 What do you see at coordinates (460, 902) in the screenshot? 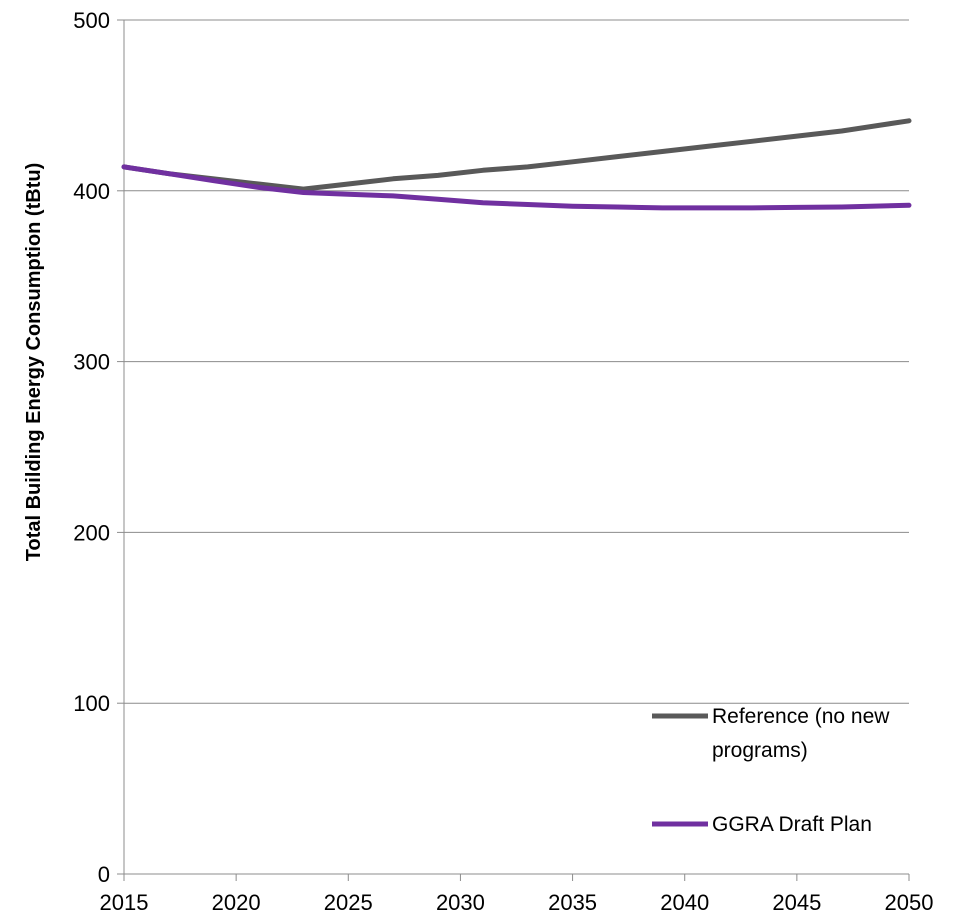
I see `x-tick-label-2030: 2030` at bounding box center [460, 902].